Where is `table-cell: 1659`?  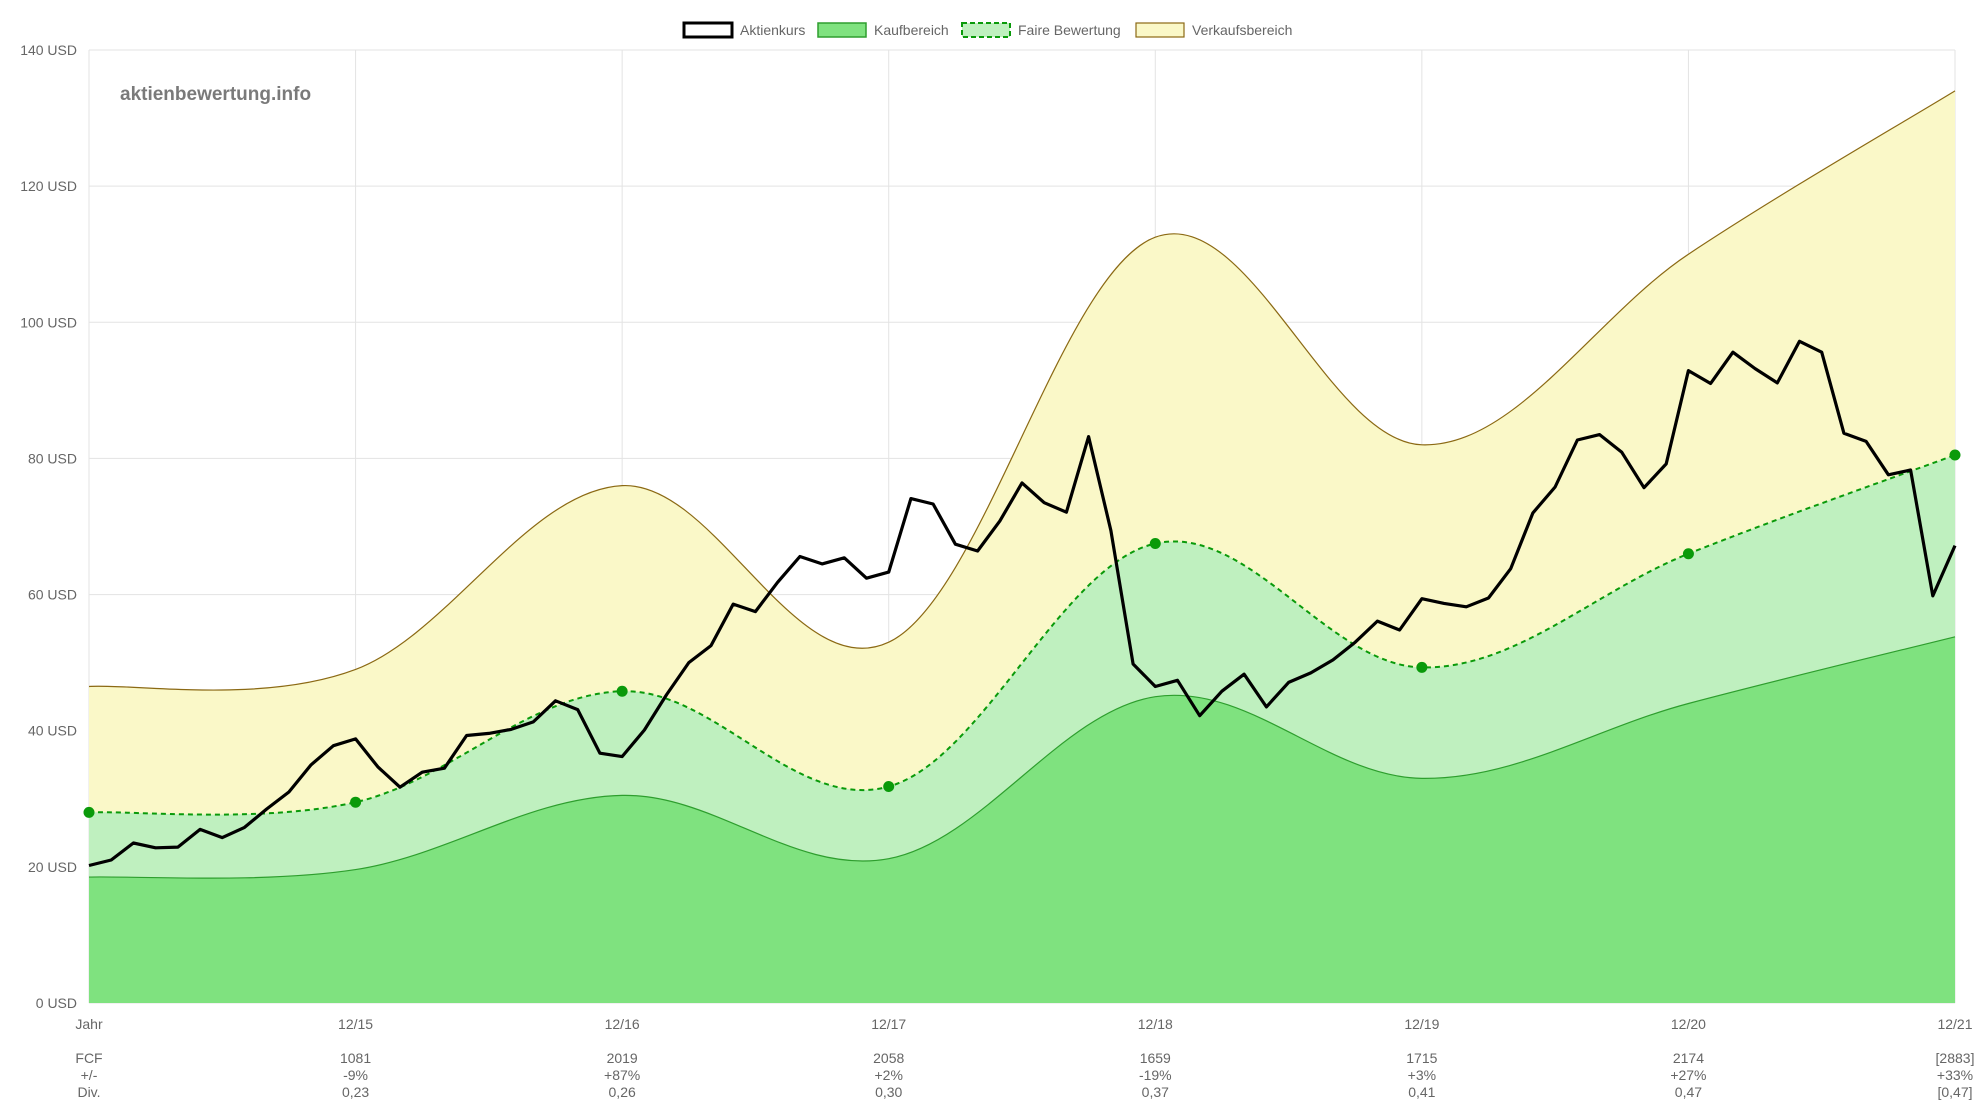
table-cell: 1659 is located at coordinates (1155, 1058).